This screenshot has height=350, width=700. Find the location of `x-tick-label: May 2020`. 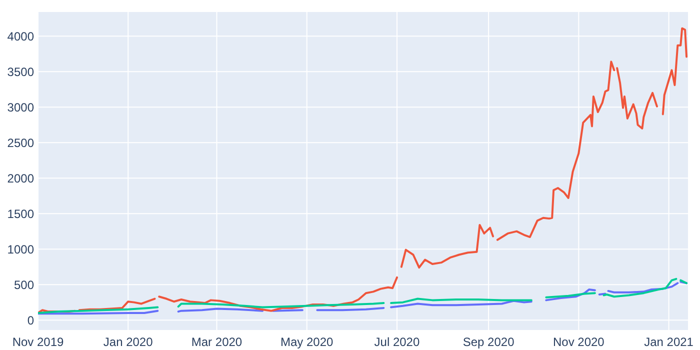

x-tick-label: May 2020 is located at coordinates (307, 342).